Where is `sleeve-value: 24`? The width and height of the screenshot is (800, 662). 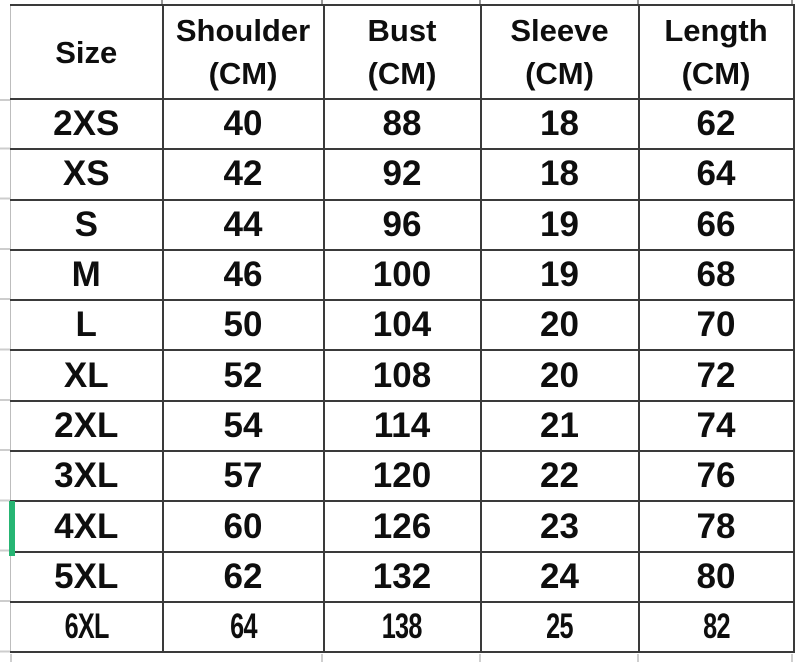
sleeve-value: 24 is located at coordinates (559, 576).